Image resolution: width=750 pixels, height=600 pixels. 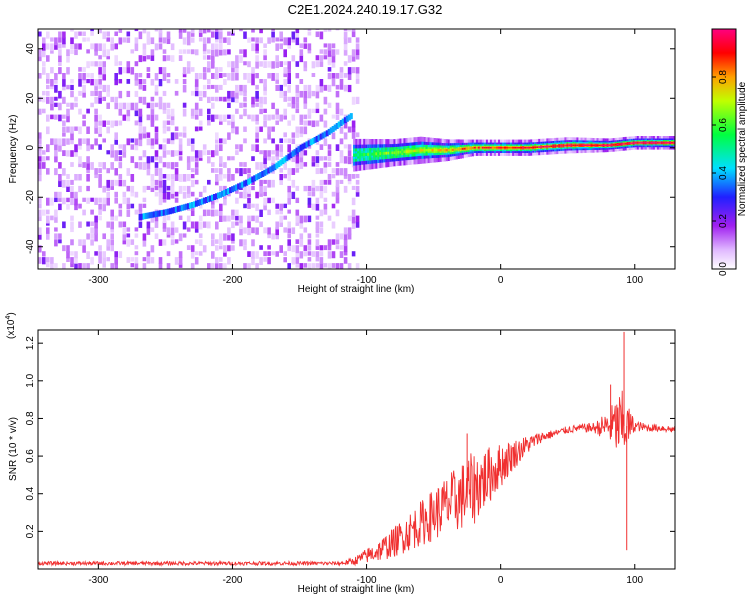 What do you see at coordinates (11, 325) in the screenshot?
I see `svg-text: (x104)` at bounding box center [11, 325].